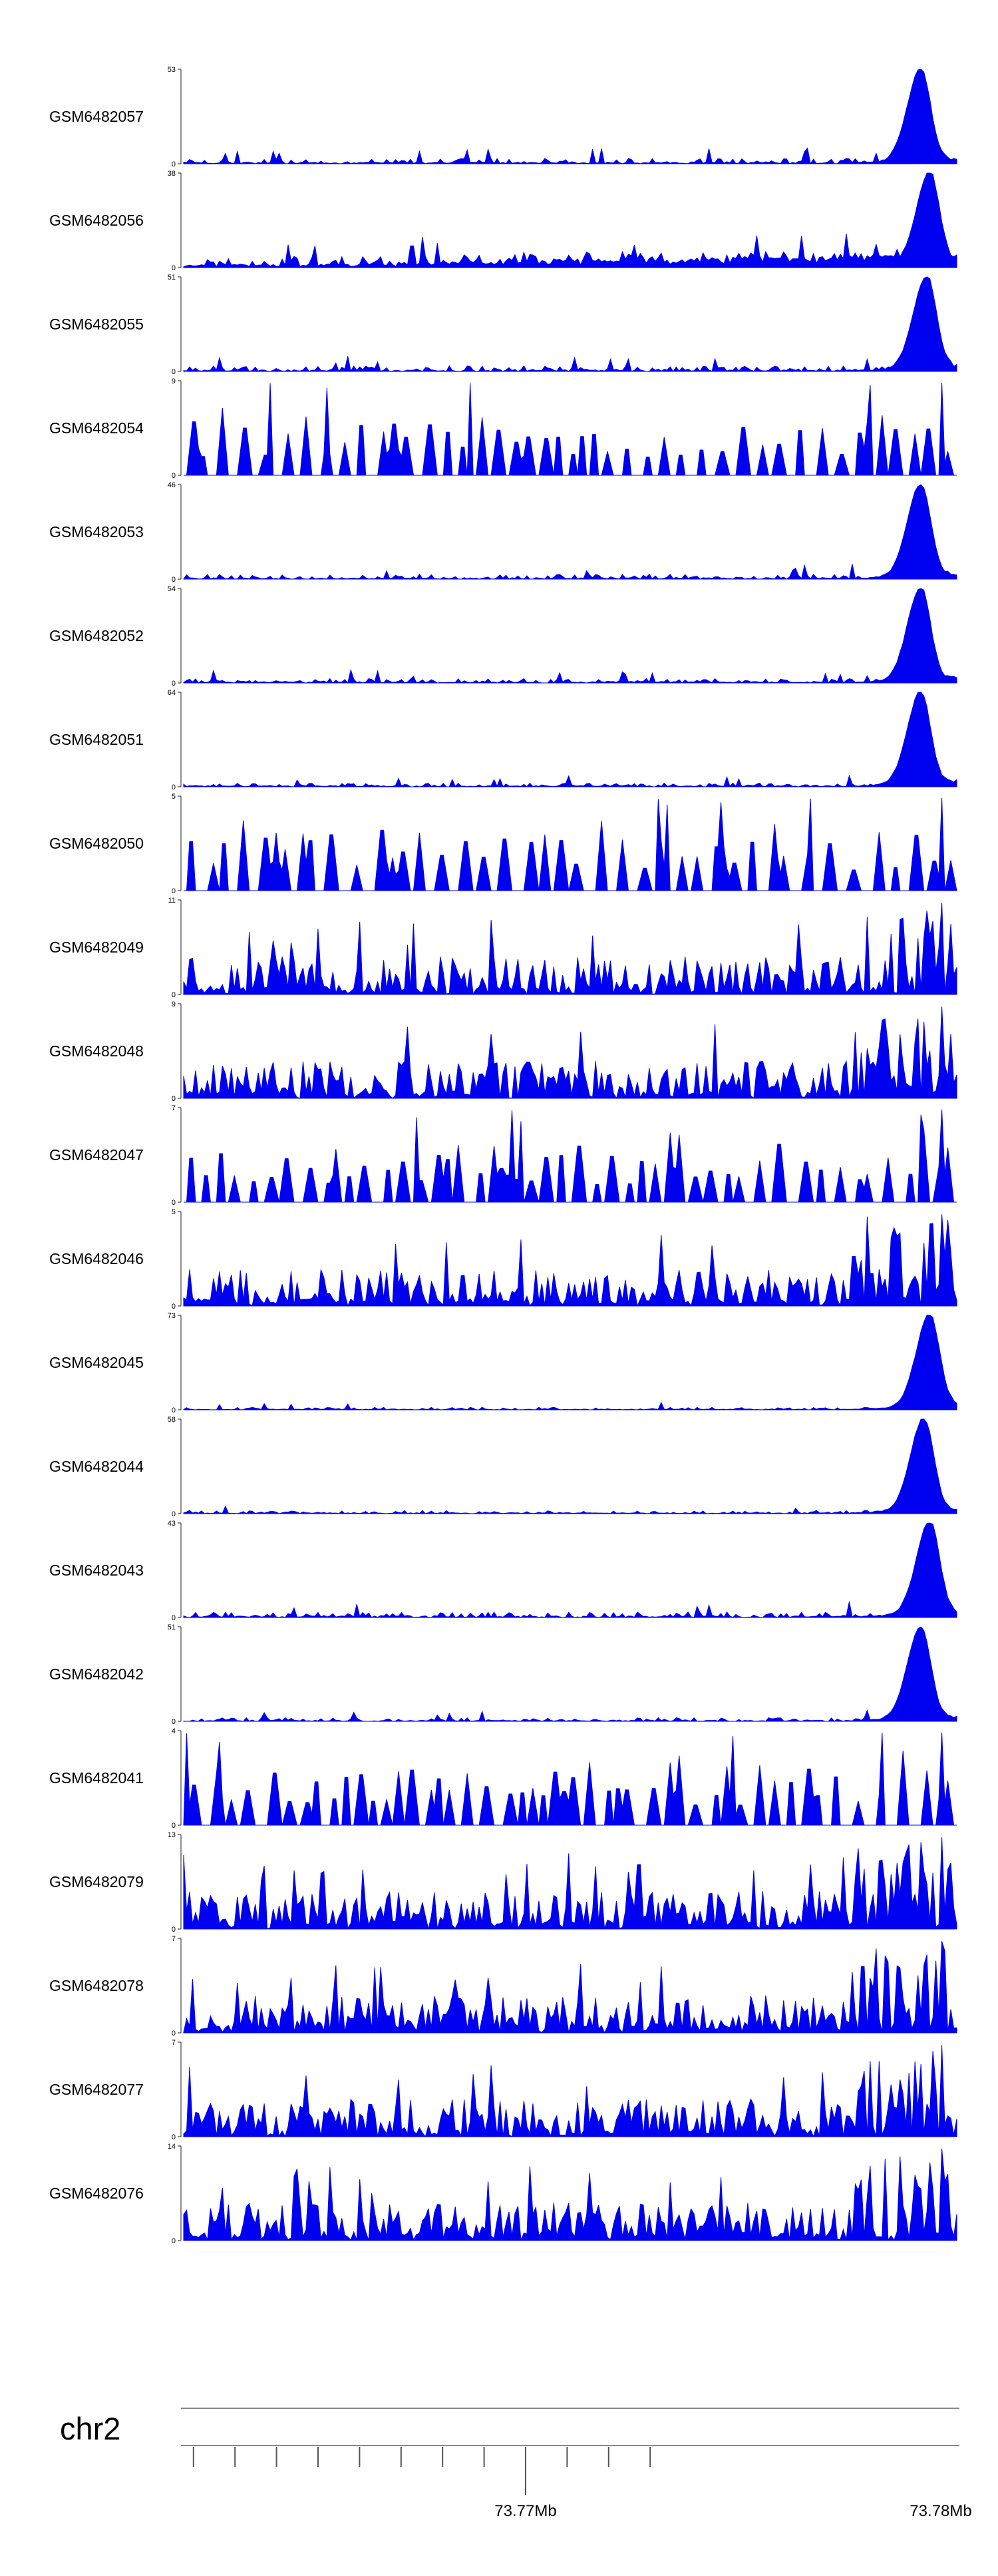 The width and height of the screenshot is (998, 2576). What do you see at coordinates (570, 1052) in the screenshot?
I see `signal-area-gsm6482048` at bounding box center [570, 1052].